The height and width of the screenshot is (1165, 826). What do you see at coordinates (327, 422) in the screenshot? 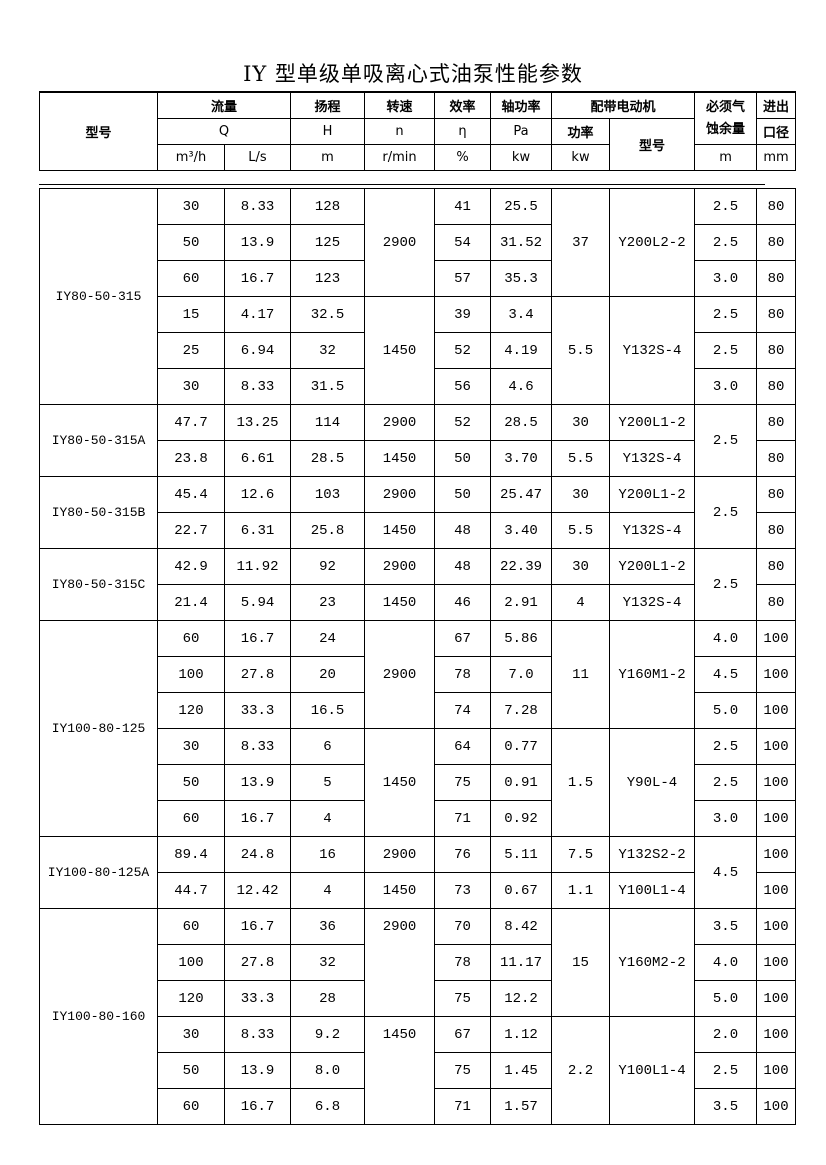
I see `cell-head: 114` at bounding box center [327, 422].